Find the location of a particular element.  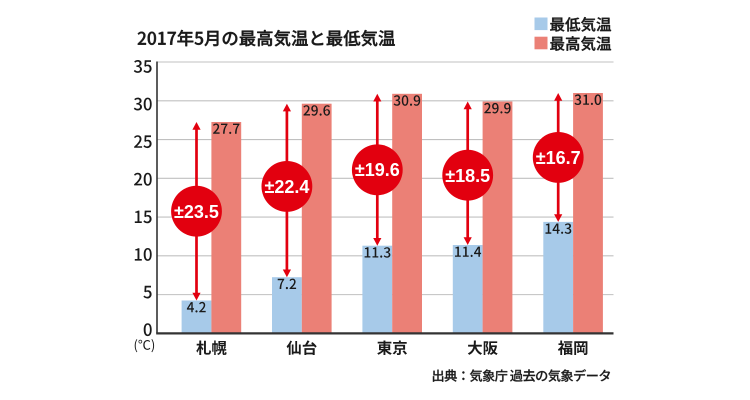

svg-text: ±22.4 is located at coordinates (286, 187).